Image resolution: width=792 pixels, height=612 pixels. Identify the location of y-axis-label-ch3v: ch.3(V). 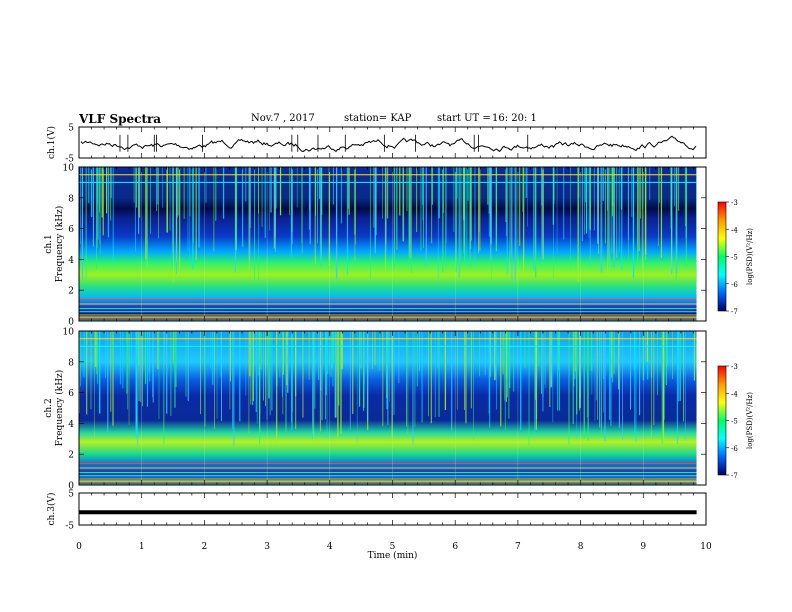
(51, 509).